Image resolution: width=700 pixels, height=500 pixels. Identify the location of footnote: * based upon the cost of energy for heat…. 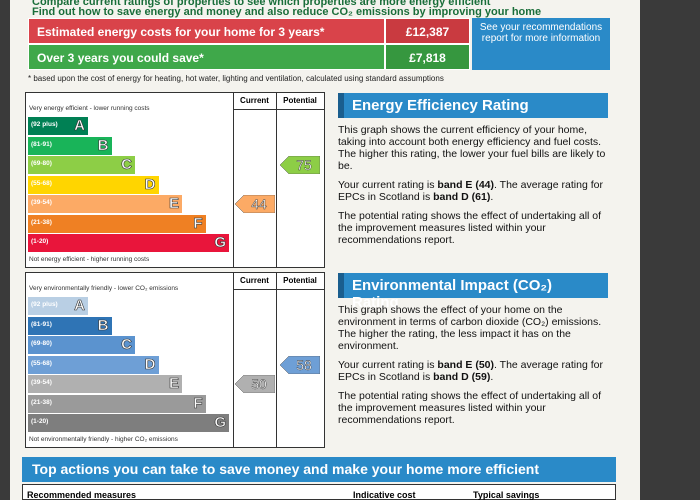
(236, 78).